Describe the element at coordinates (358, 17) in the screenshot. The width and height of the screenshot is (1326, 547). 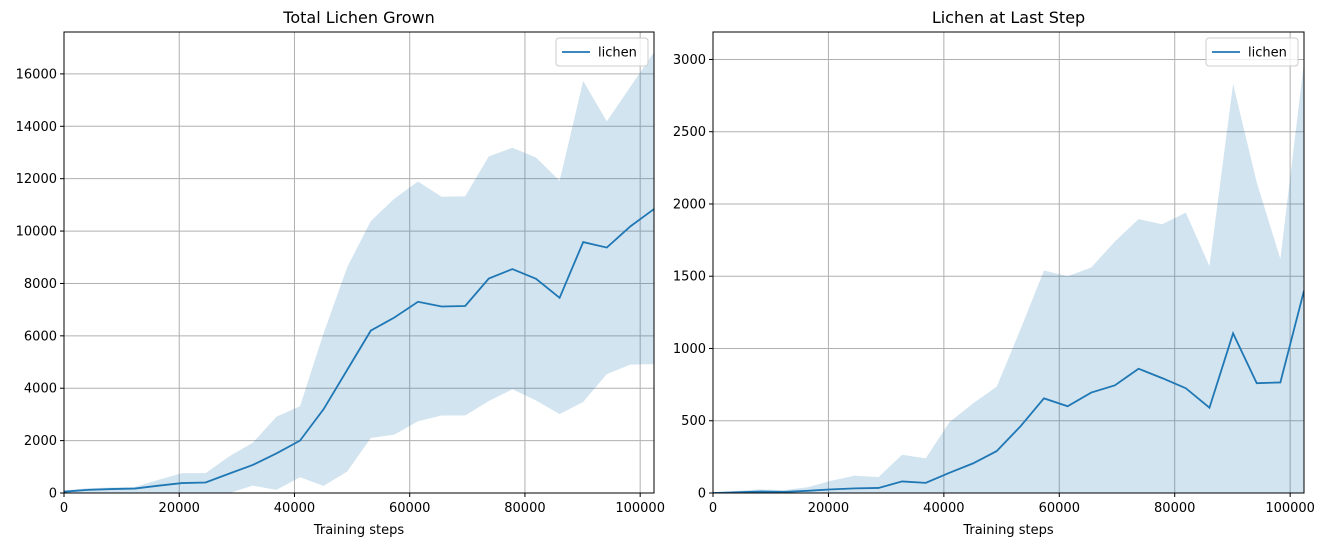
I see `chart-title: Total Lichen Grown` at that location.